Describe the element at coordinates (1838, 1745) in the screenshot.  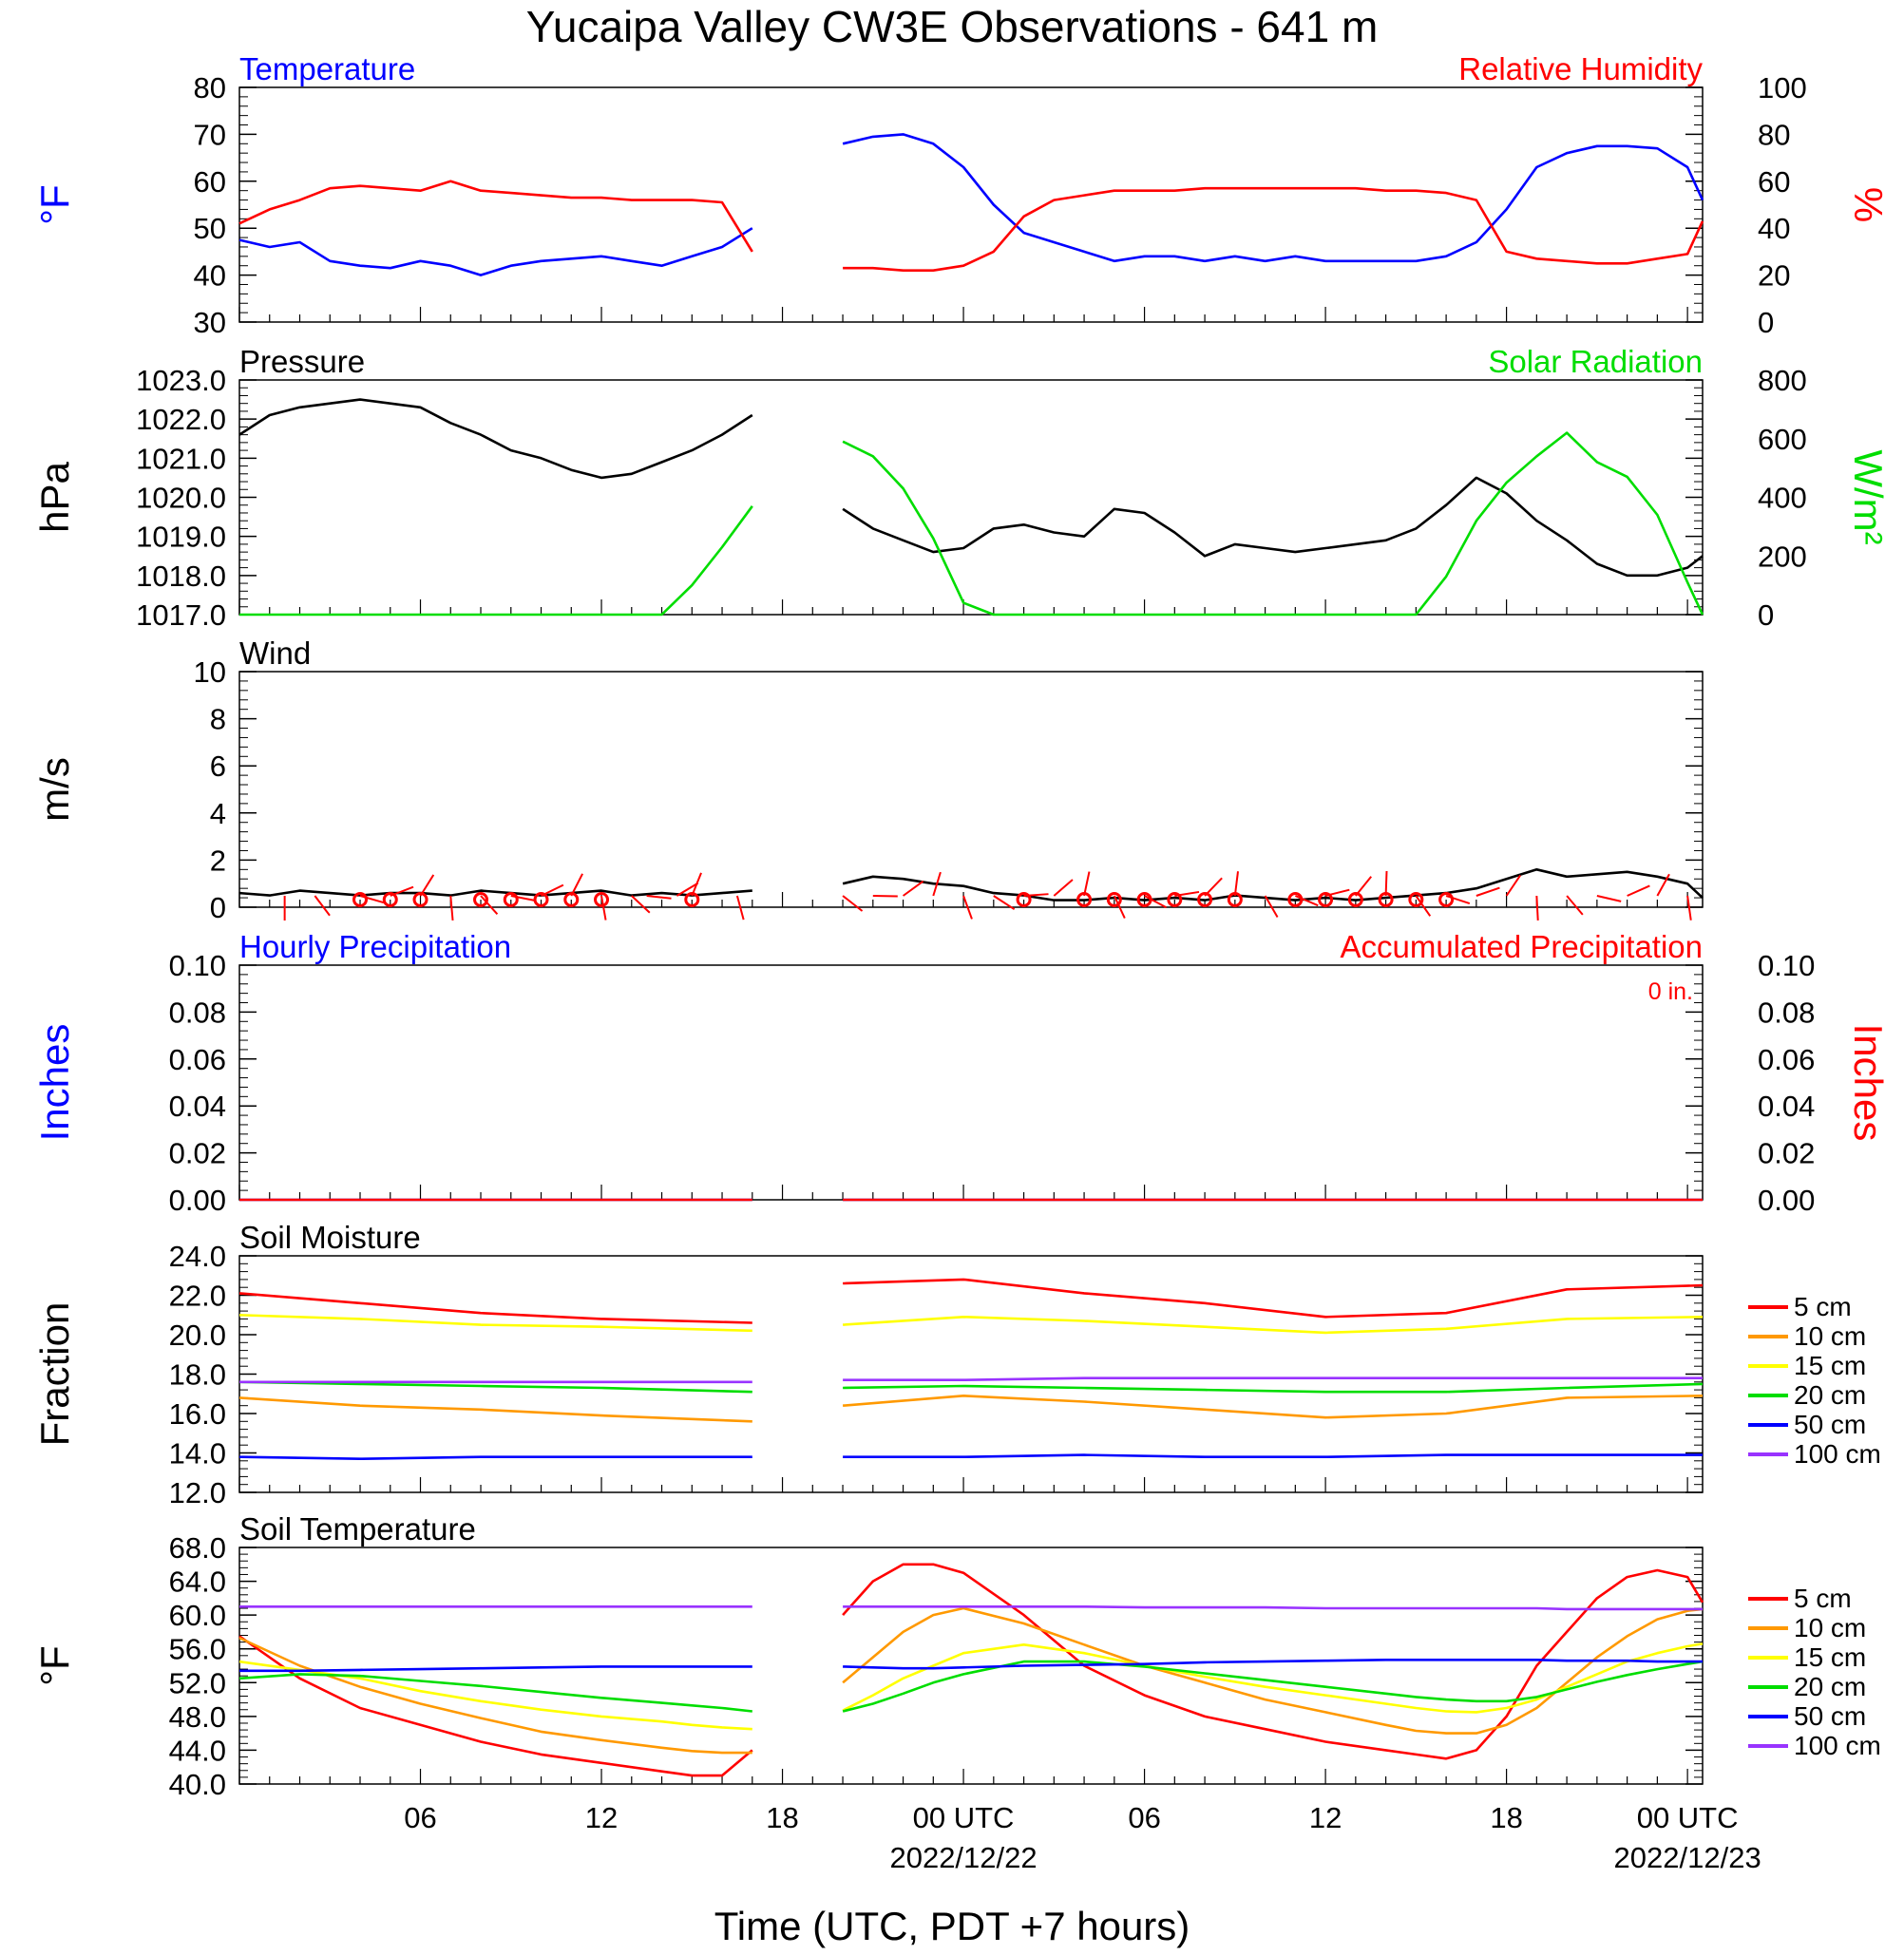
I see `legend-label: 100 cm` at that location.